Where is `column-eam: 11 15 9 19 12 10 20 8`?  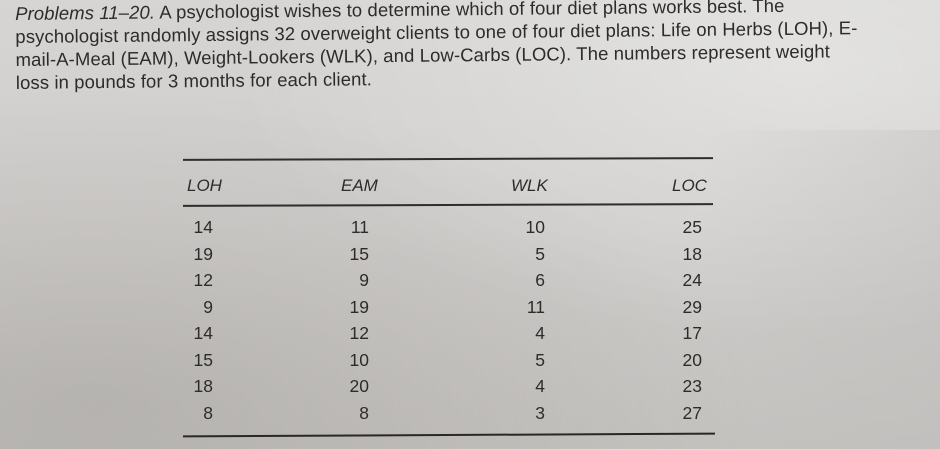
column-eam: 11 15 9 19 12 10 20 8 is located at coordinates (354, 320).